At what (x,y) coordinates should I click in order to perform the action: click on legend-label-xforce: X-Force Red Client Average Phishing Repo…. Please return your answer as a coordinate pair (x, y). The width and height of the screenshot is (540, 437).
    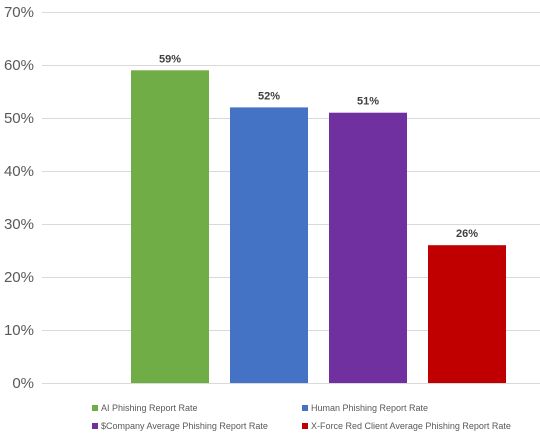
    Looking at the image, I should click on (411, 426).